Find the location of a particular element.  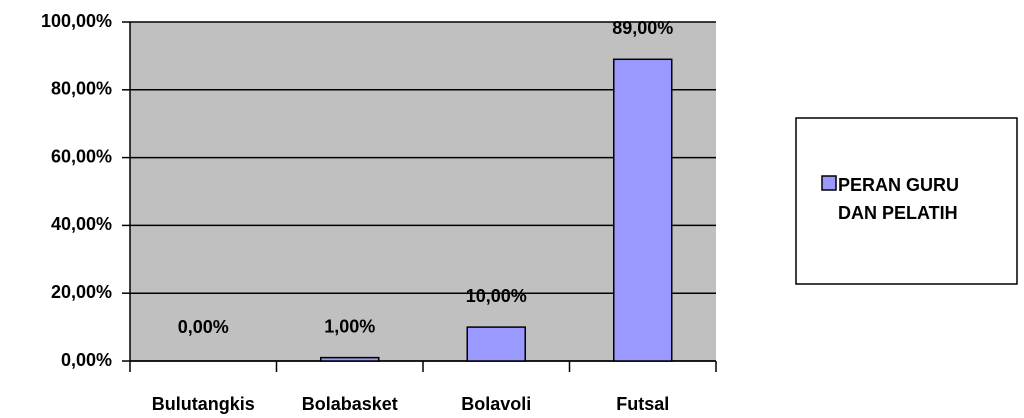

data-label: 89,00% is located at coordinates (642, 28).